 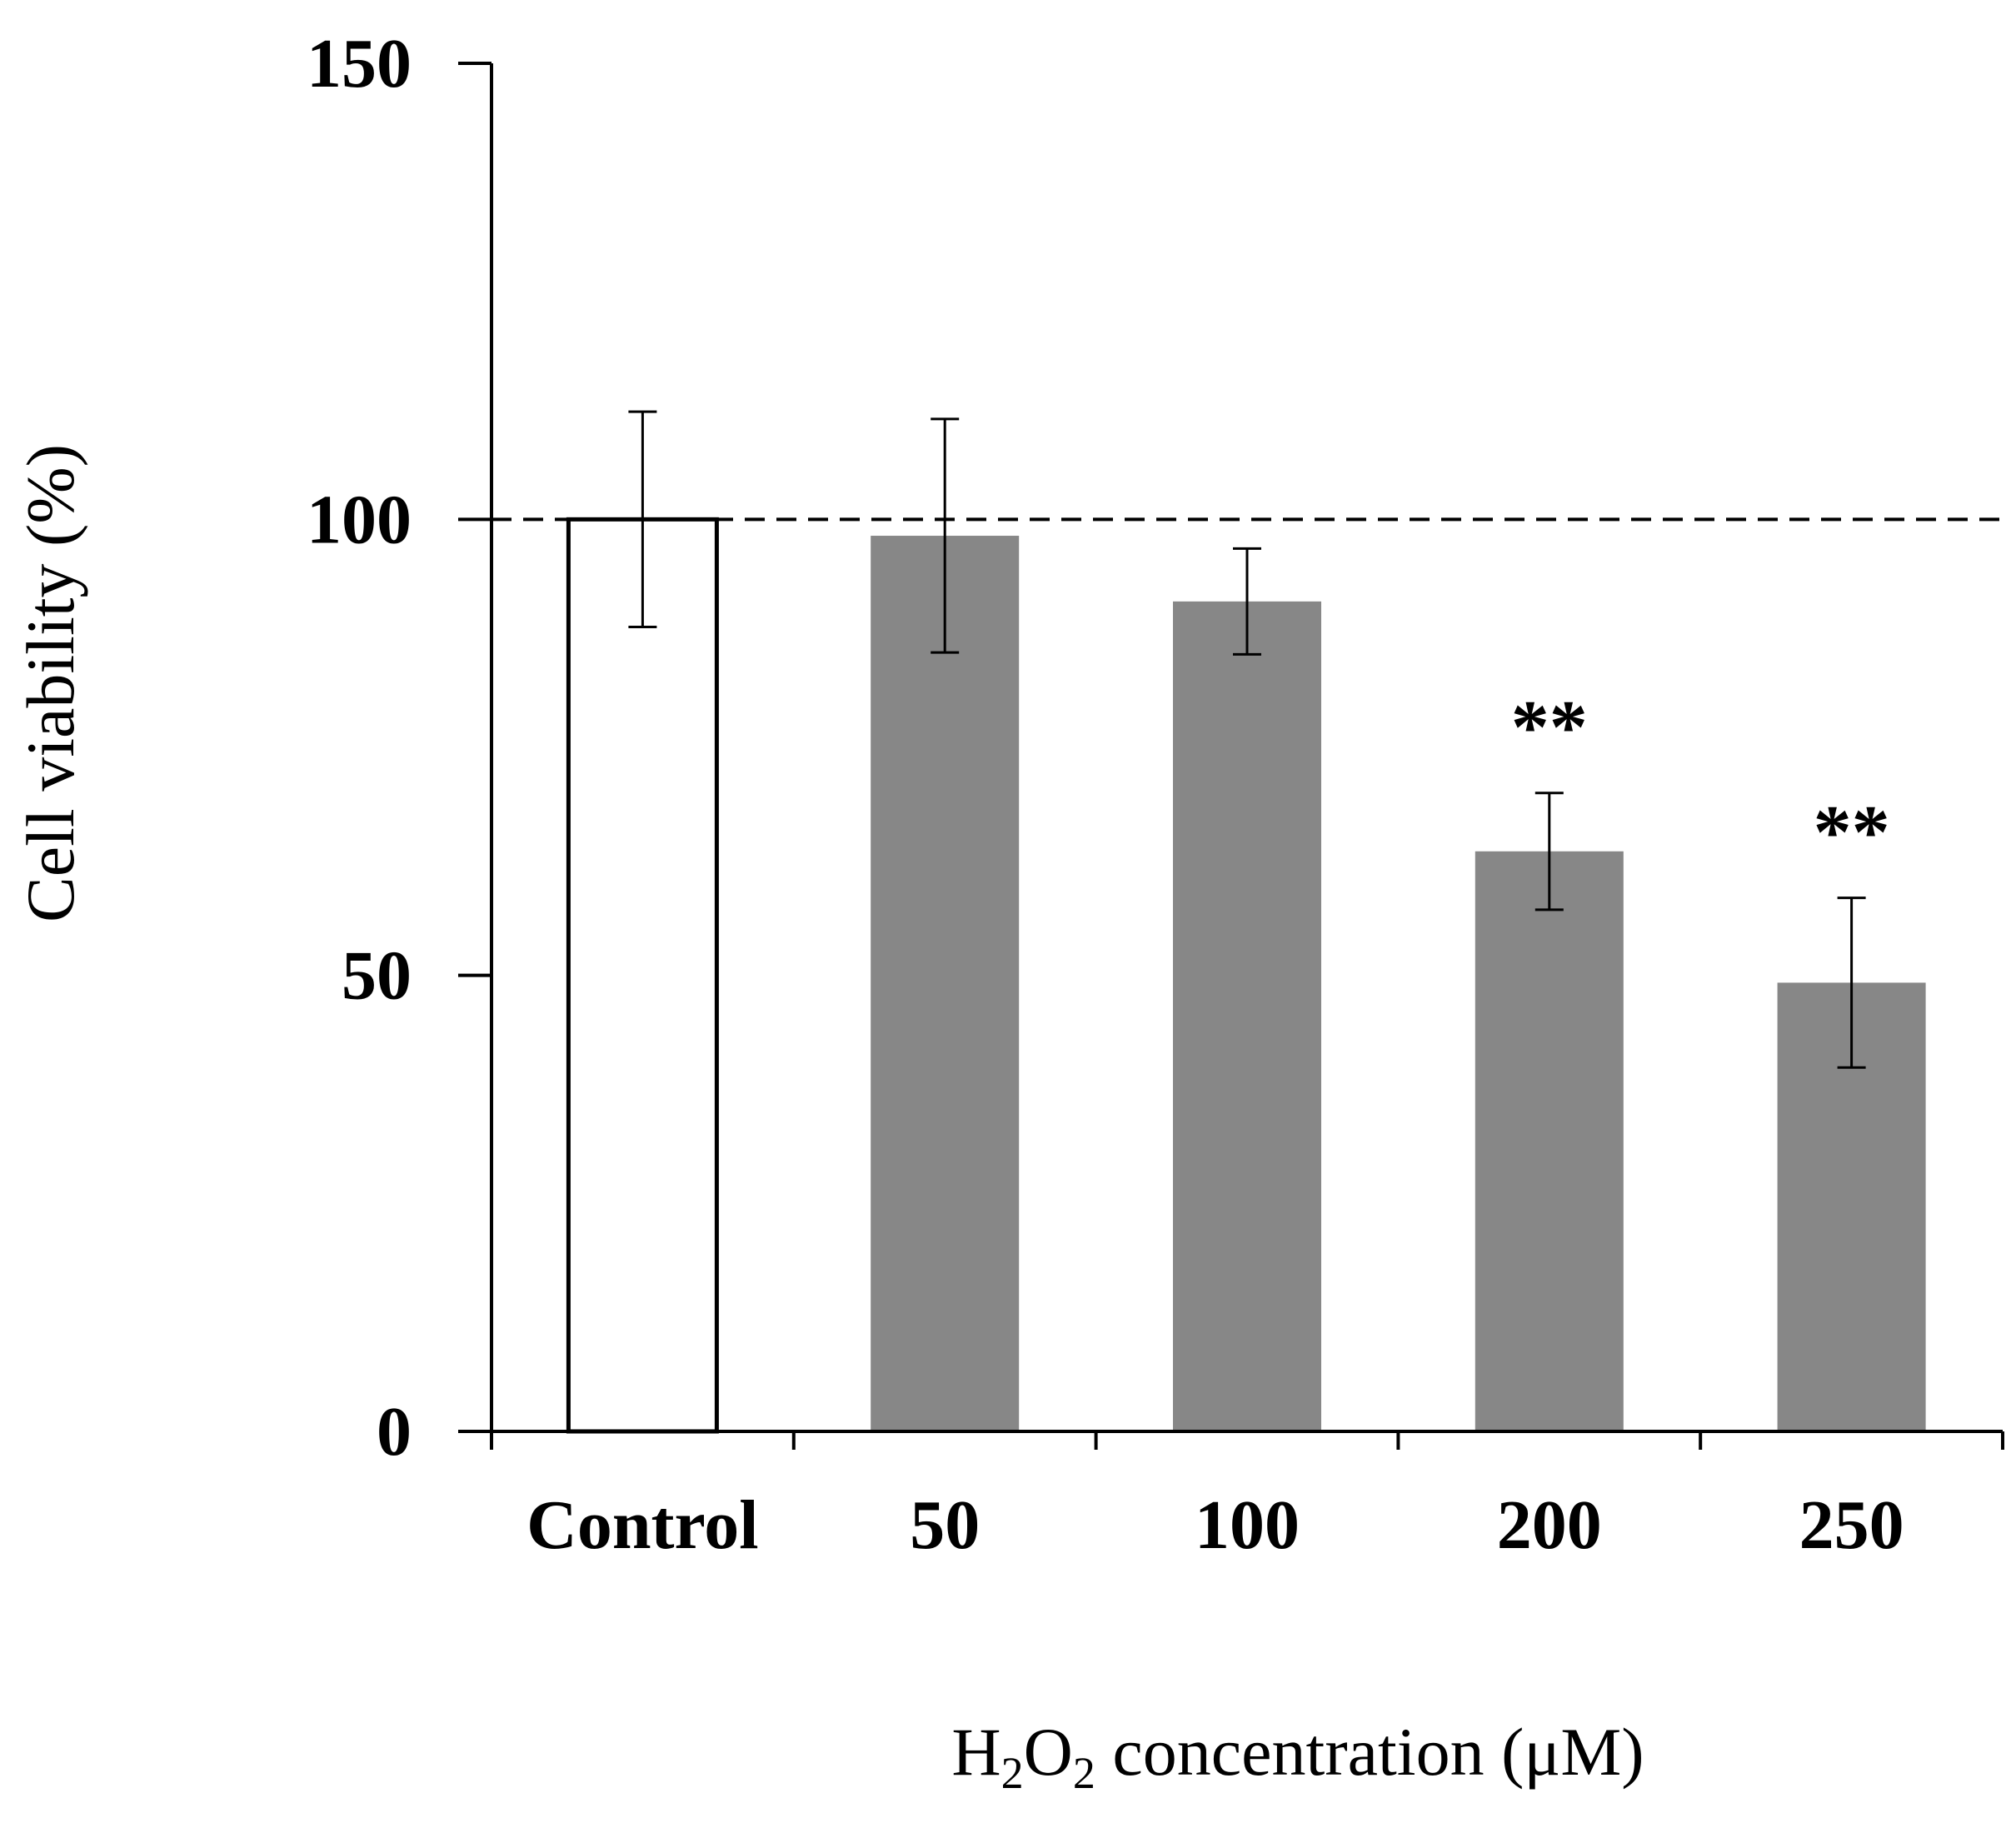 What do you see at coordinates (976, 1752) in the screenshot?
I see `x-axis-title-part-0: H` at bounding box center [976, 1752].